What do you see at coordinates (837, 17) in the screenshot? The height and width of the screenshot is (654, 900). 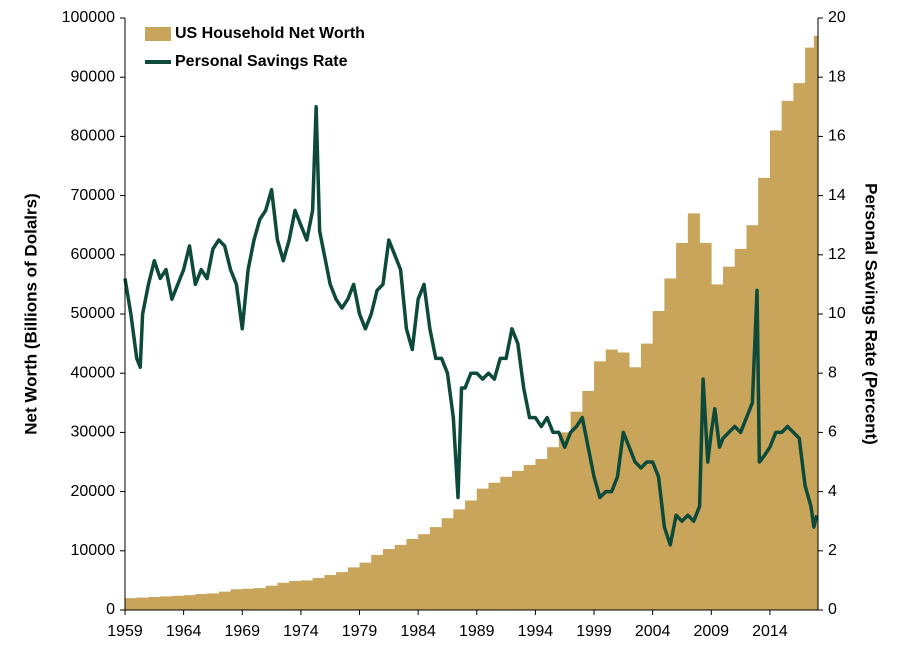 I see `y2-tick-label: 20` at bounding box center [837, 17].